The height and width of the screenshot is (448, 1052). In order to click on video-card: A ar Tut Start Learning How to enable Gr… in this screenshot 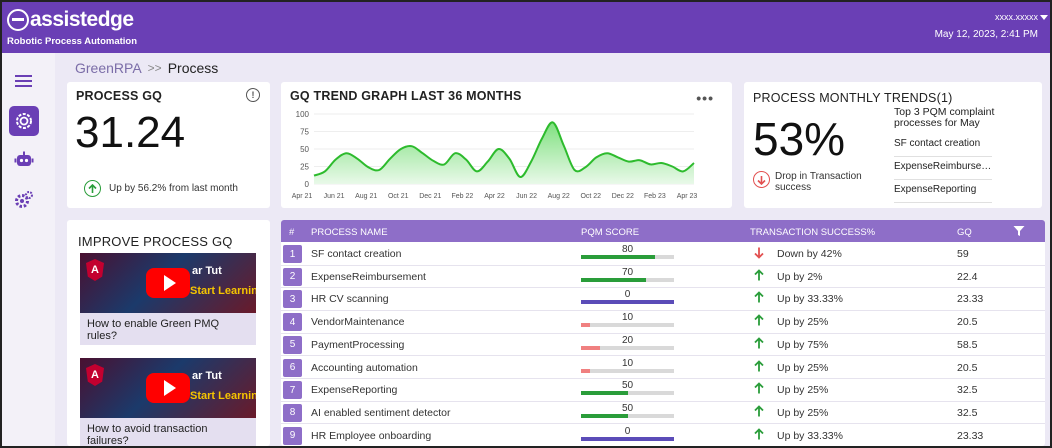, I will do `click(168, 299)`.